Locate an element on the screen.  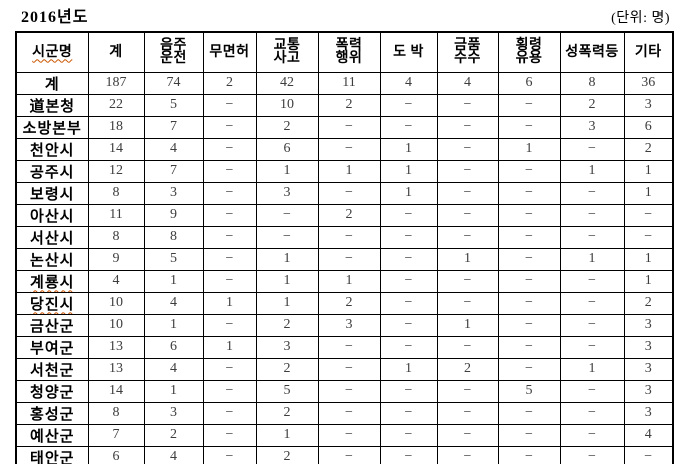
table-row: 서천군 13 4−2−1 2−1 3 is located at coordinates (344, 369).